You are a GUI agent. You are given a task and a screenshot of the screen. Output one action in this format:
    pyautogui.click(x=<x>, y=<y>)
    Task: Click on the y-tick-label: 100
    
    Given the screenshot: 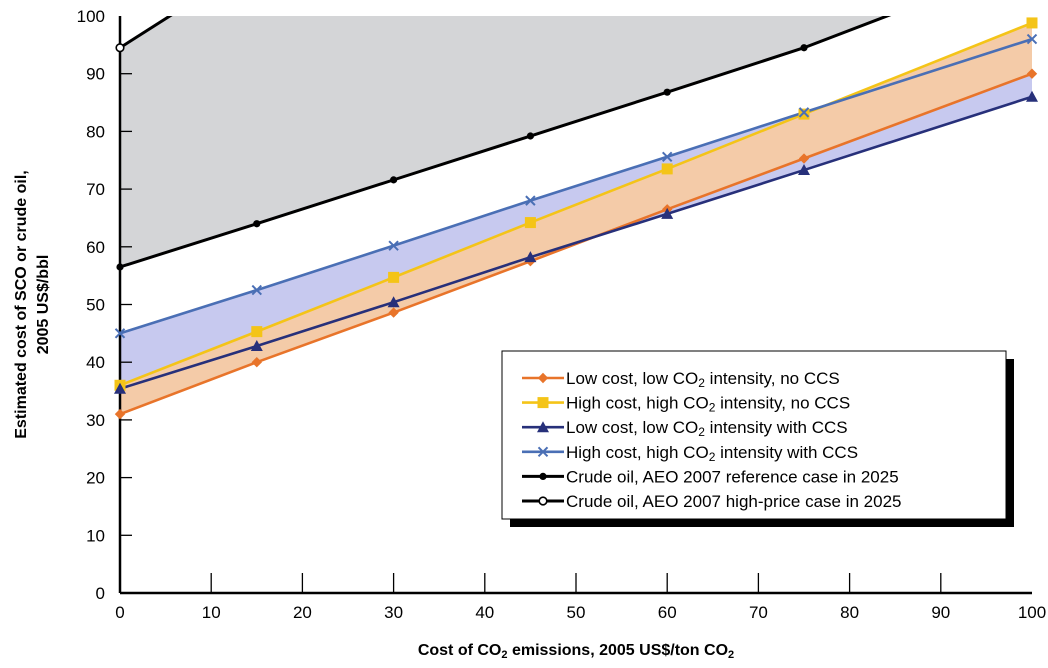 What is the action you would take?
    pyautogui.click(x=91, y=16)
    